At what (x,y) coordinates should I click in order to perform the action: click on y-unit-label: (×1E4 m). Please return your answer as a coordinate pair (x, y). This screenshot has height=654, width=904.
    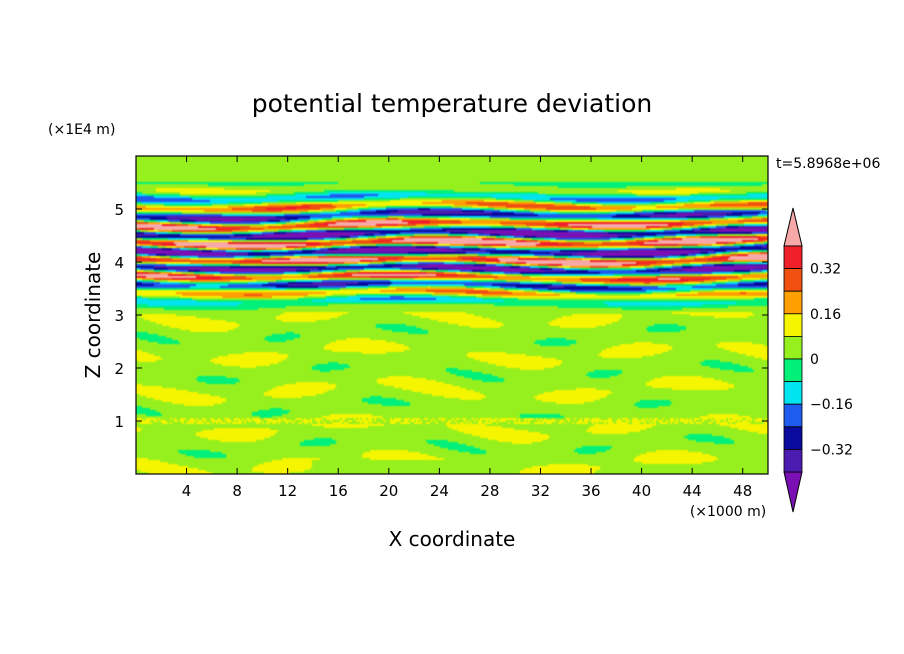
    Looking at the image, I should click on (81, 130).